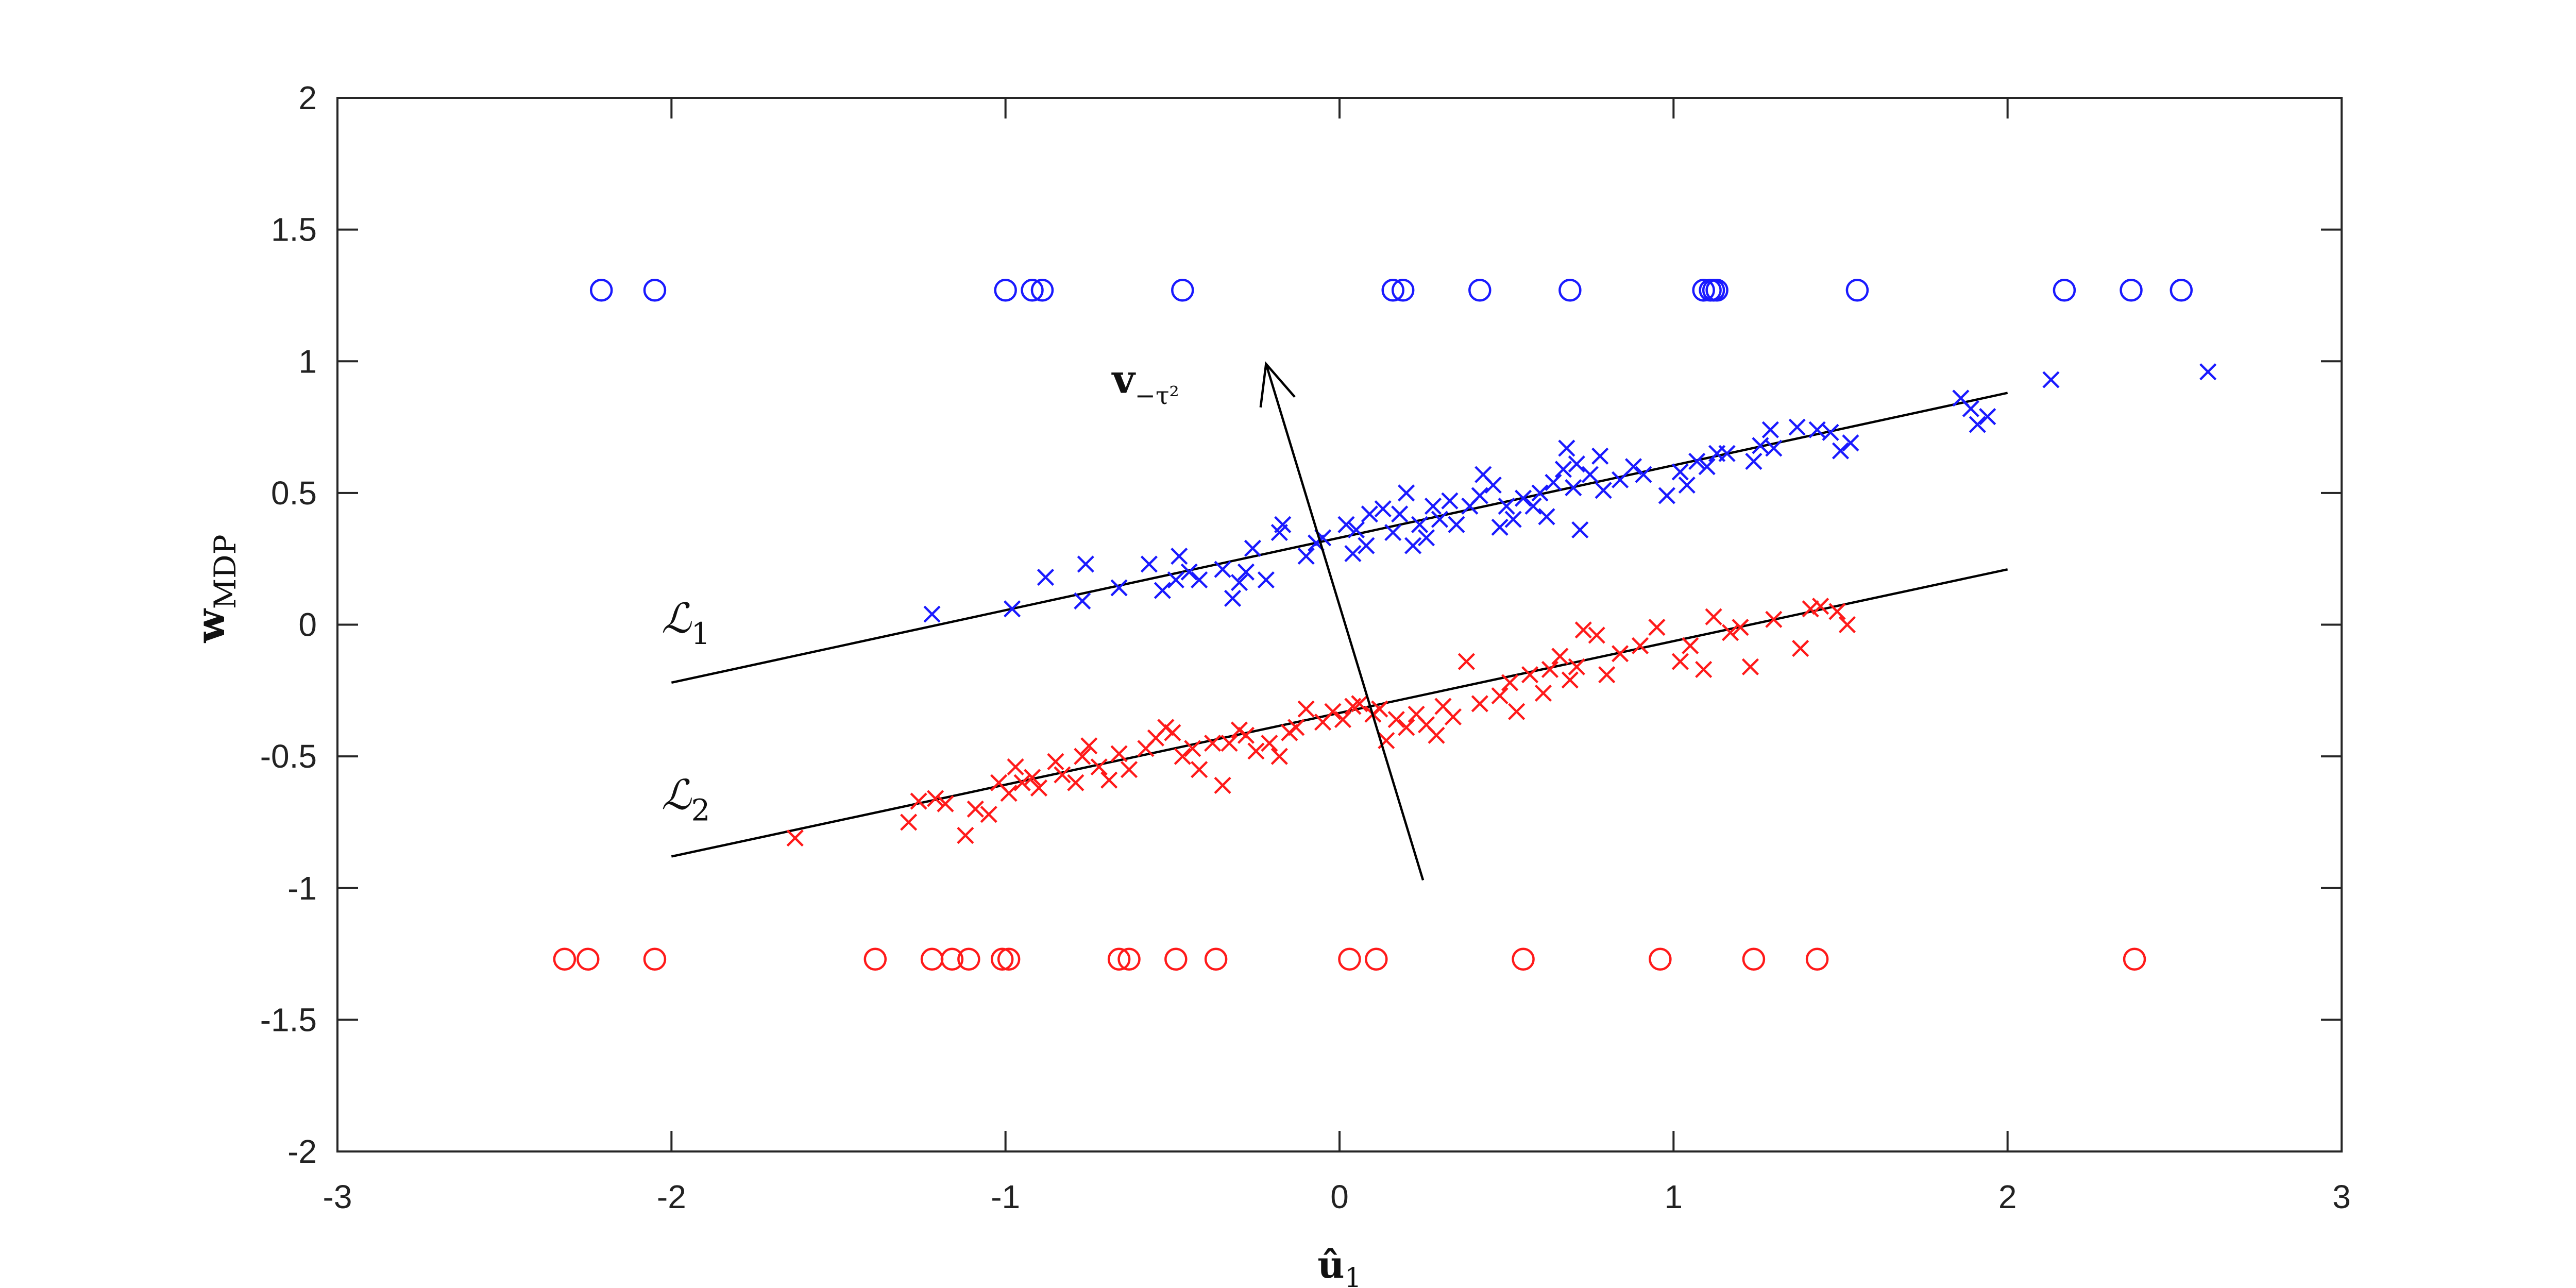 This screenshot has width=2576, height=1288. What do you see at coordinates (686, 799) in the screenshot?
I see `line-label-l2: ℒ2` at bounding box center [686, 799].